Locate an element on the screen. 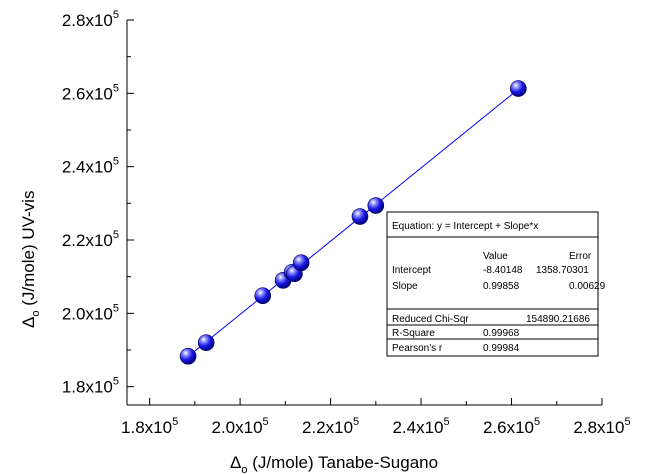 The height and width of the screenshot is (474, 668). y-tick-label: 2.2x10⁵ is located at coordinates (90, 239).